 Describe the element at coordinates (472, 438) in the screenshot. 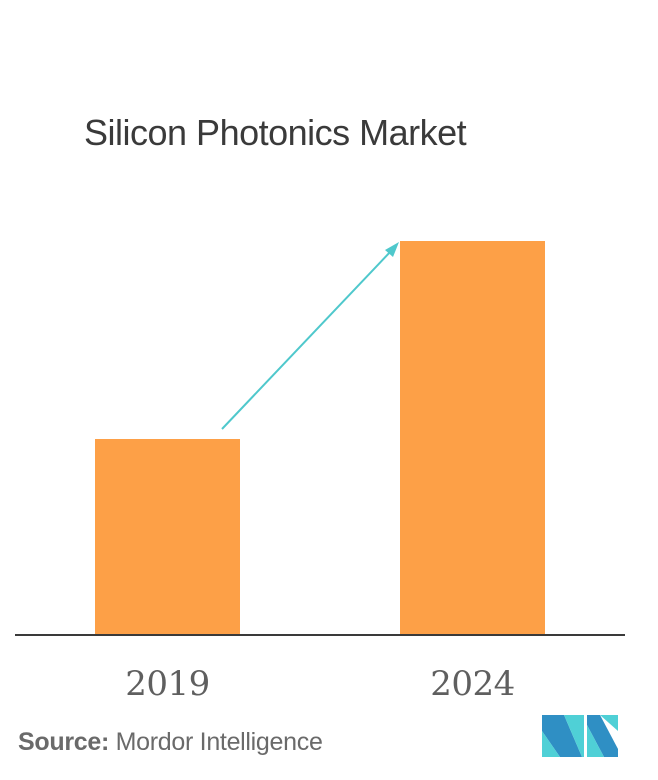

I see `bar-2024` at that location.